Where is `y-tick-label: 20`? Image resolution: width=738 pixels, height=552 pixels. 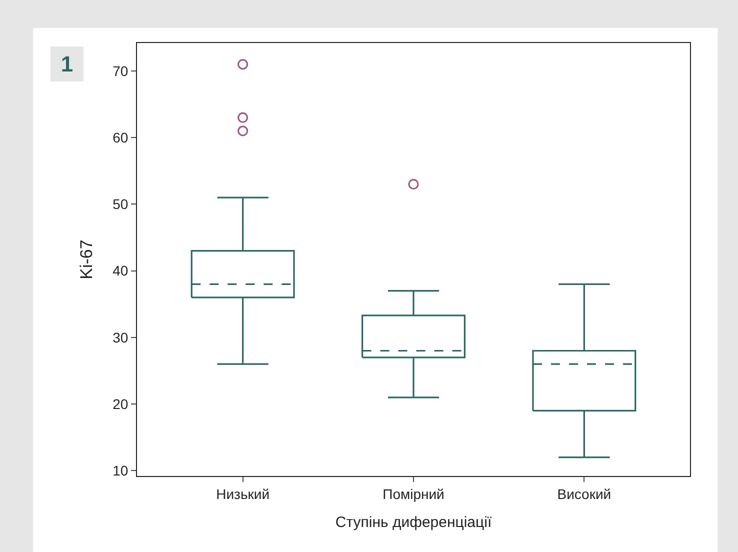
y-tick-label: 20 is located at coordinates (120, 404).